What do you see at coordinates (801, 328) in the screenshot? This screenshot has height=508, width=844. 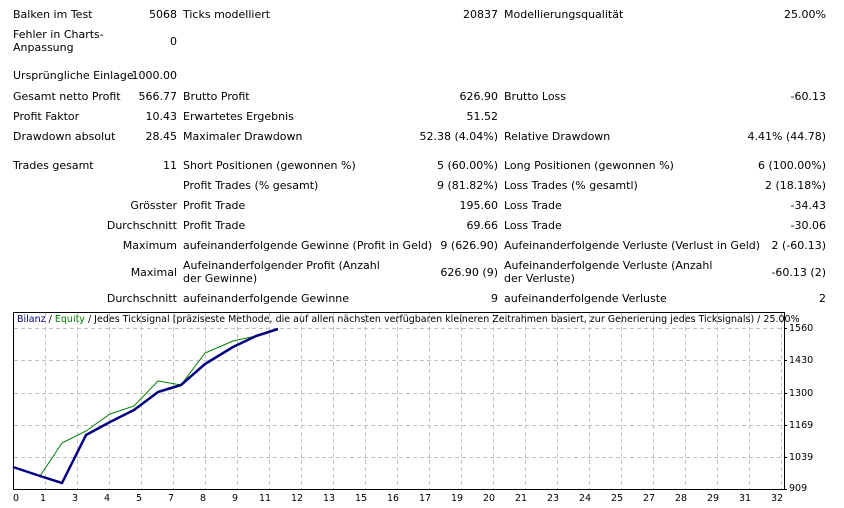 I see `y-tick-label: 1560` at bounding box center [801, 328].